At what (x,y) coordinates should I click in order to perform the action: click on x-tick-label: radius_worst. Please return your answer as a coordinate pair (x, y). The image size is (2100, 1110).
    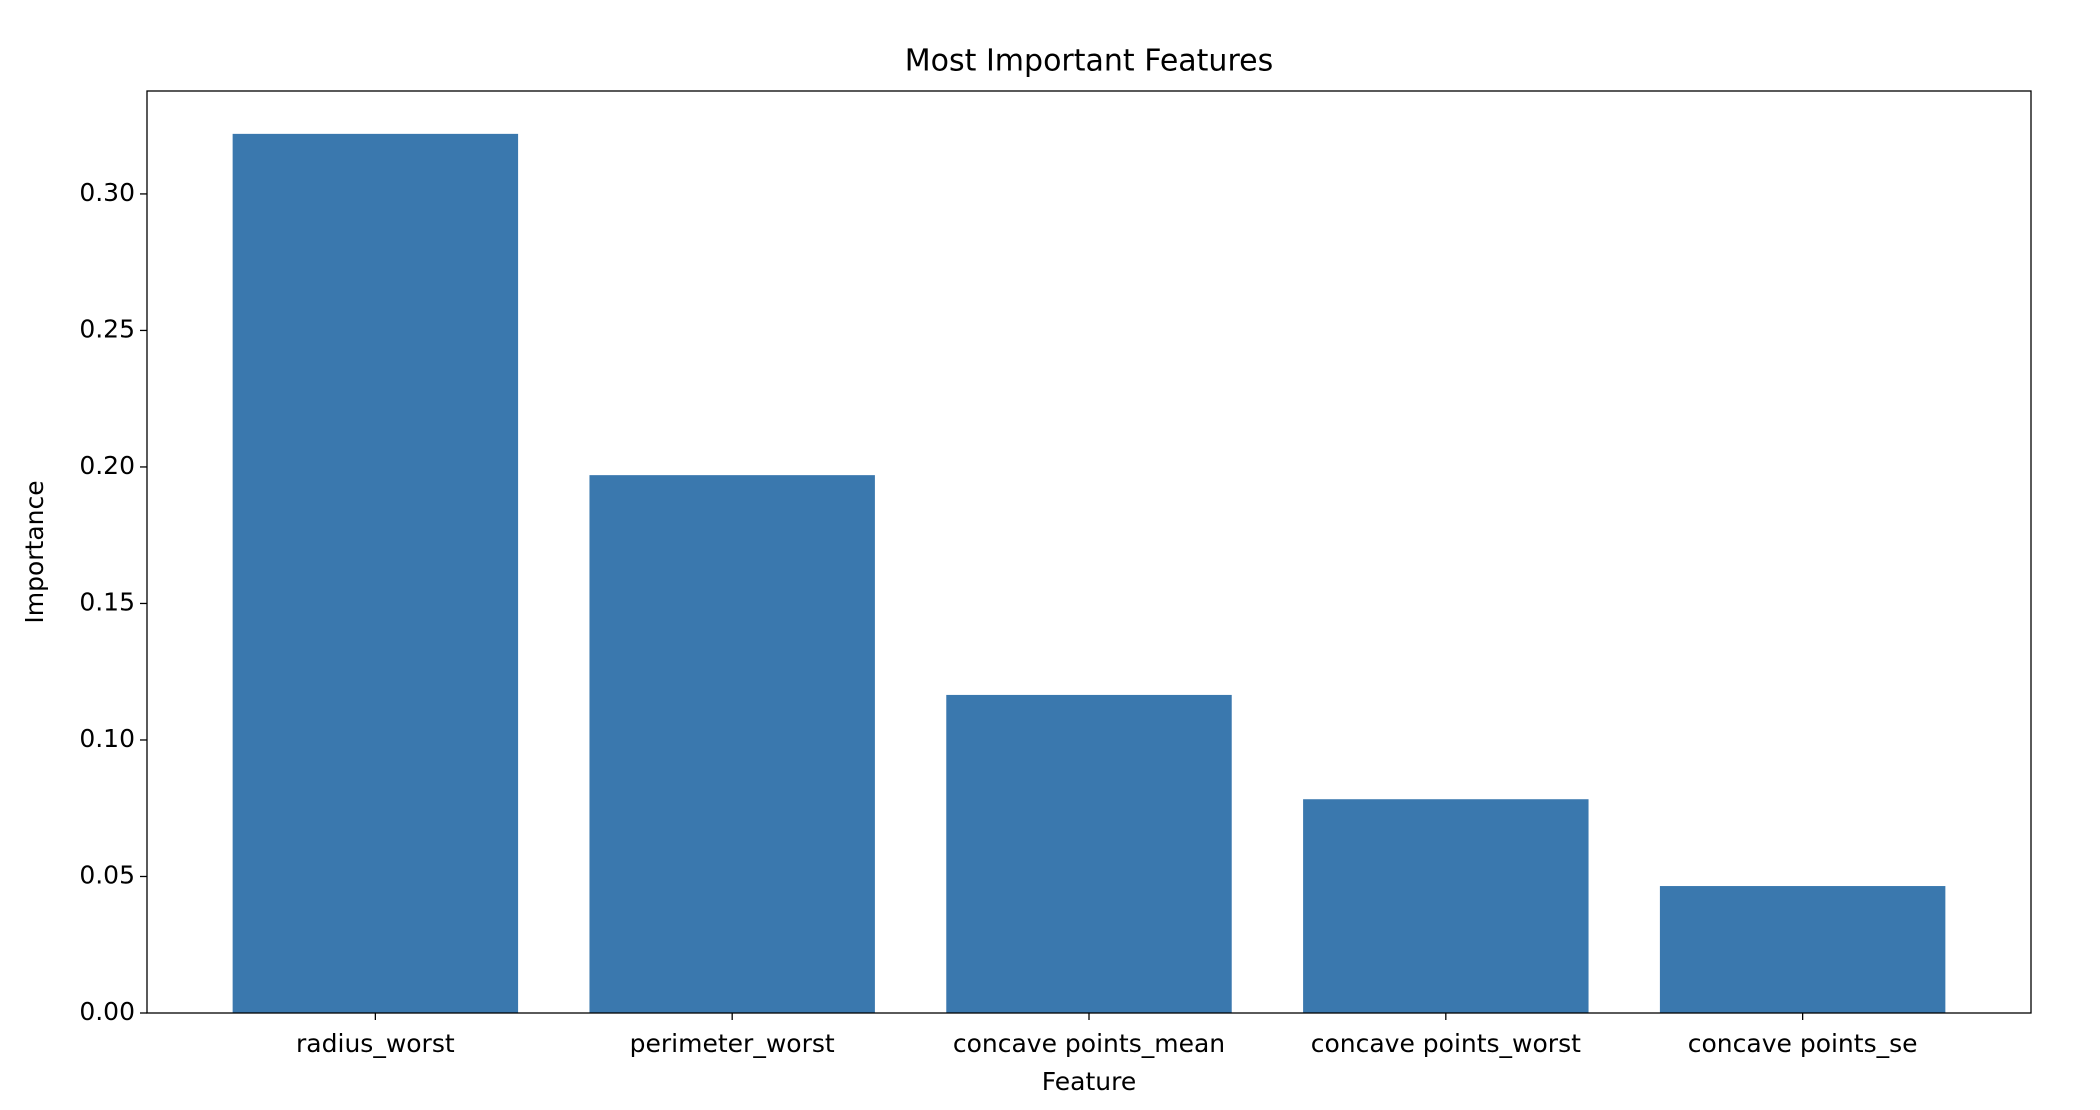
    Looking at the image, I should click on (375, 1043).